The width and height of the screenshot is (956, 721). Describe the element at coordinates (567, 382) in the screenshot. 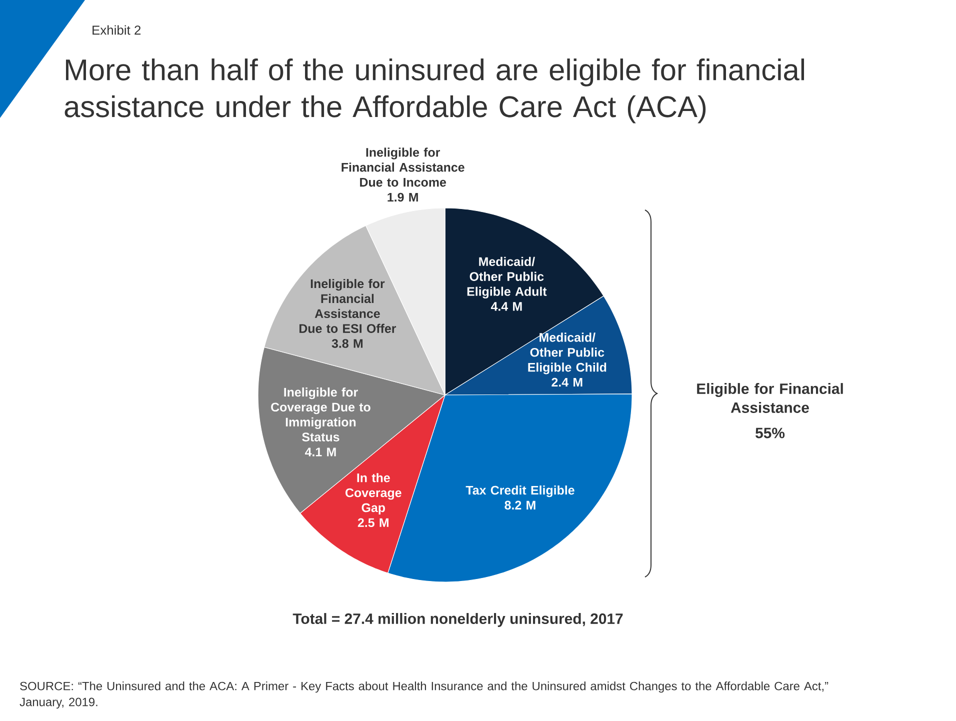

I see `data-label: 2.4 M` at that location.